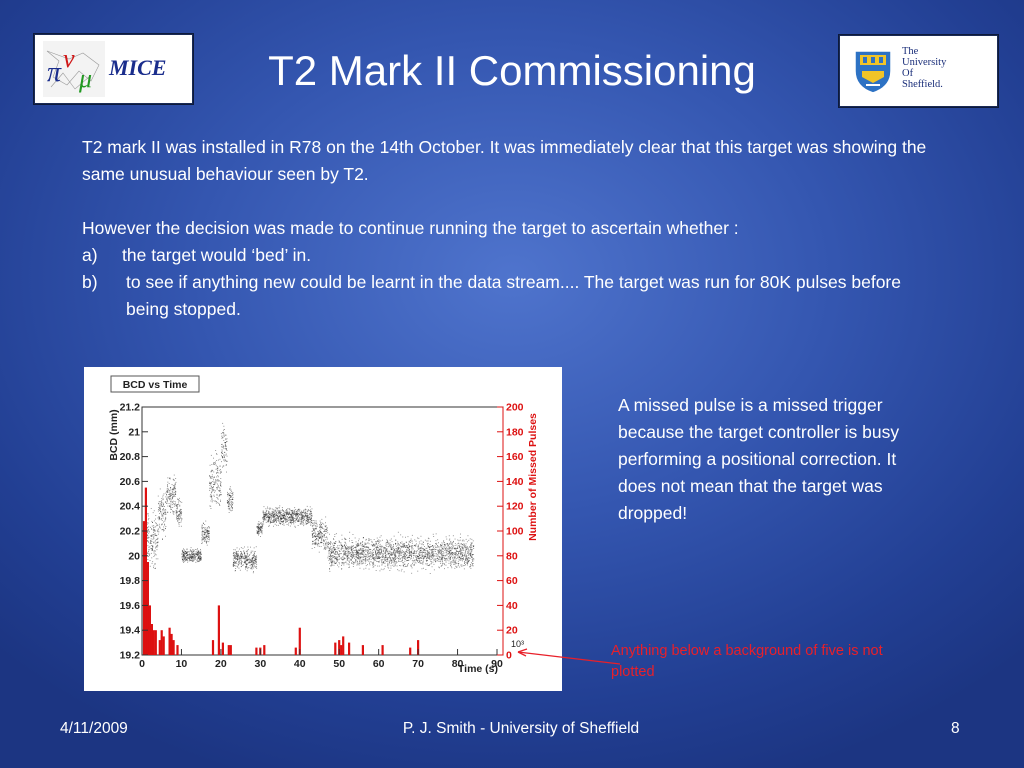  Describe the element at coordinates (515, 482) in the screenshot. I see `y2-tick-label: 140` at that location.